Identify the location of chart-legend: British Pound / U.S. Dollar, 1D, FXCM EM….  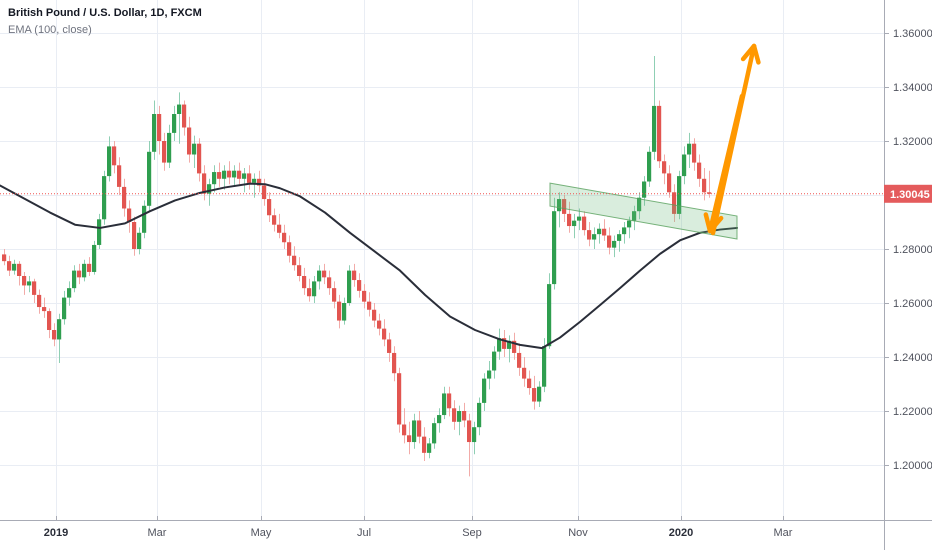
(105, 22).